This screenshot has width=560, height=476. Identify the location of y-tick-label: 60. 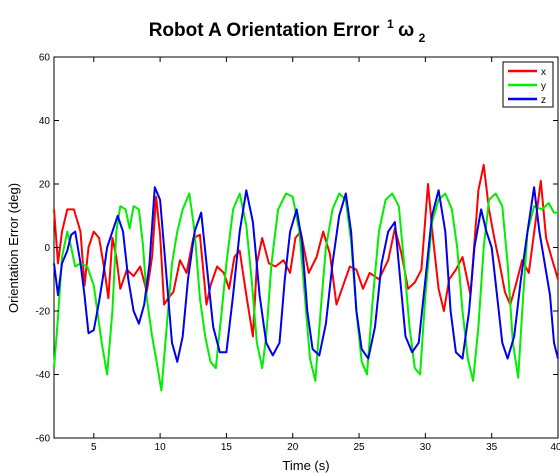
(45, 58).